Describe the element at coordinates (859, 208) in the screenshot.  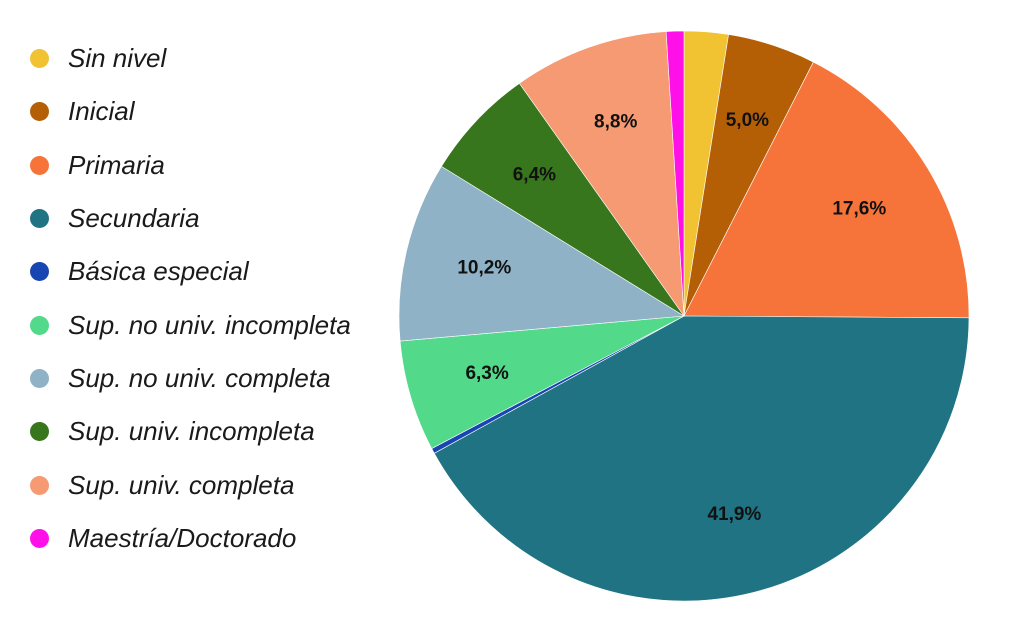
I see `pie-slice-label: 17,6%` at that location.